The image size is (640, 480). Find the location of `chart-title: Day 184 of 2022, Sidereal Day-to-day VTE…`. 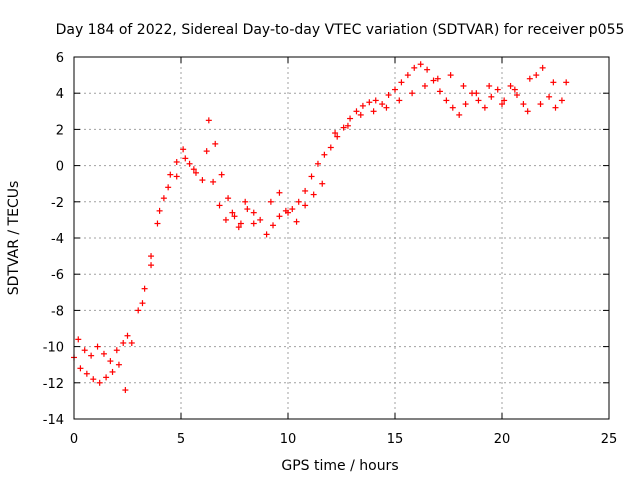

chart-title: Day 184 of 2022, Sidereal Day-to-day VTE… is located at coordinates (340, 30).